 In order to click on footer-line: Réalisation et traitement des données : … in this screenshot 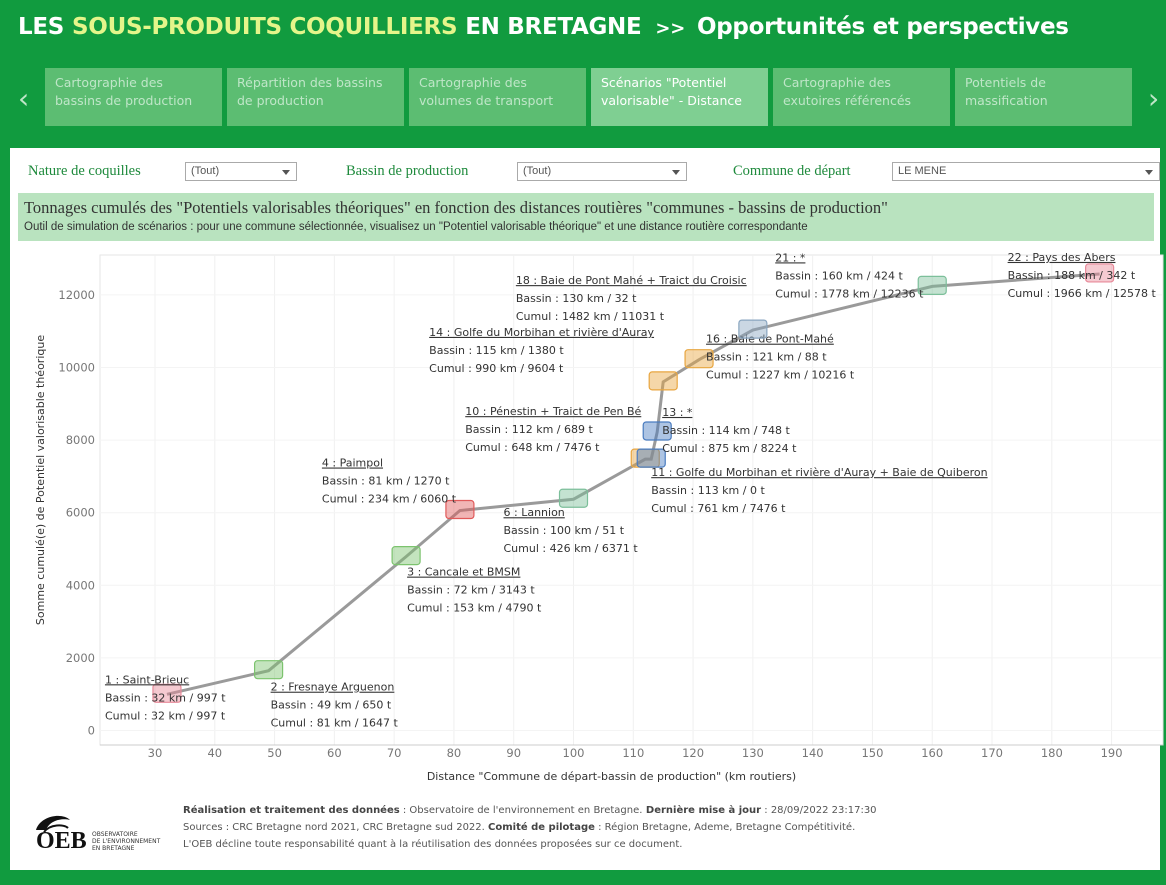, I will do `click(530, 810)`.